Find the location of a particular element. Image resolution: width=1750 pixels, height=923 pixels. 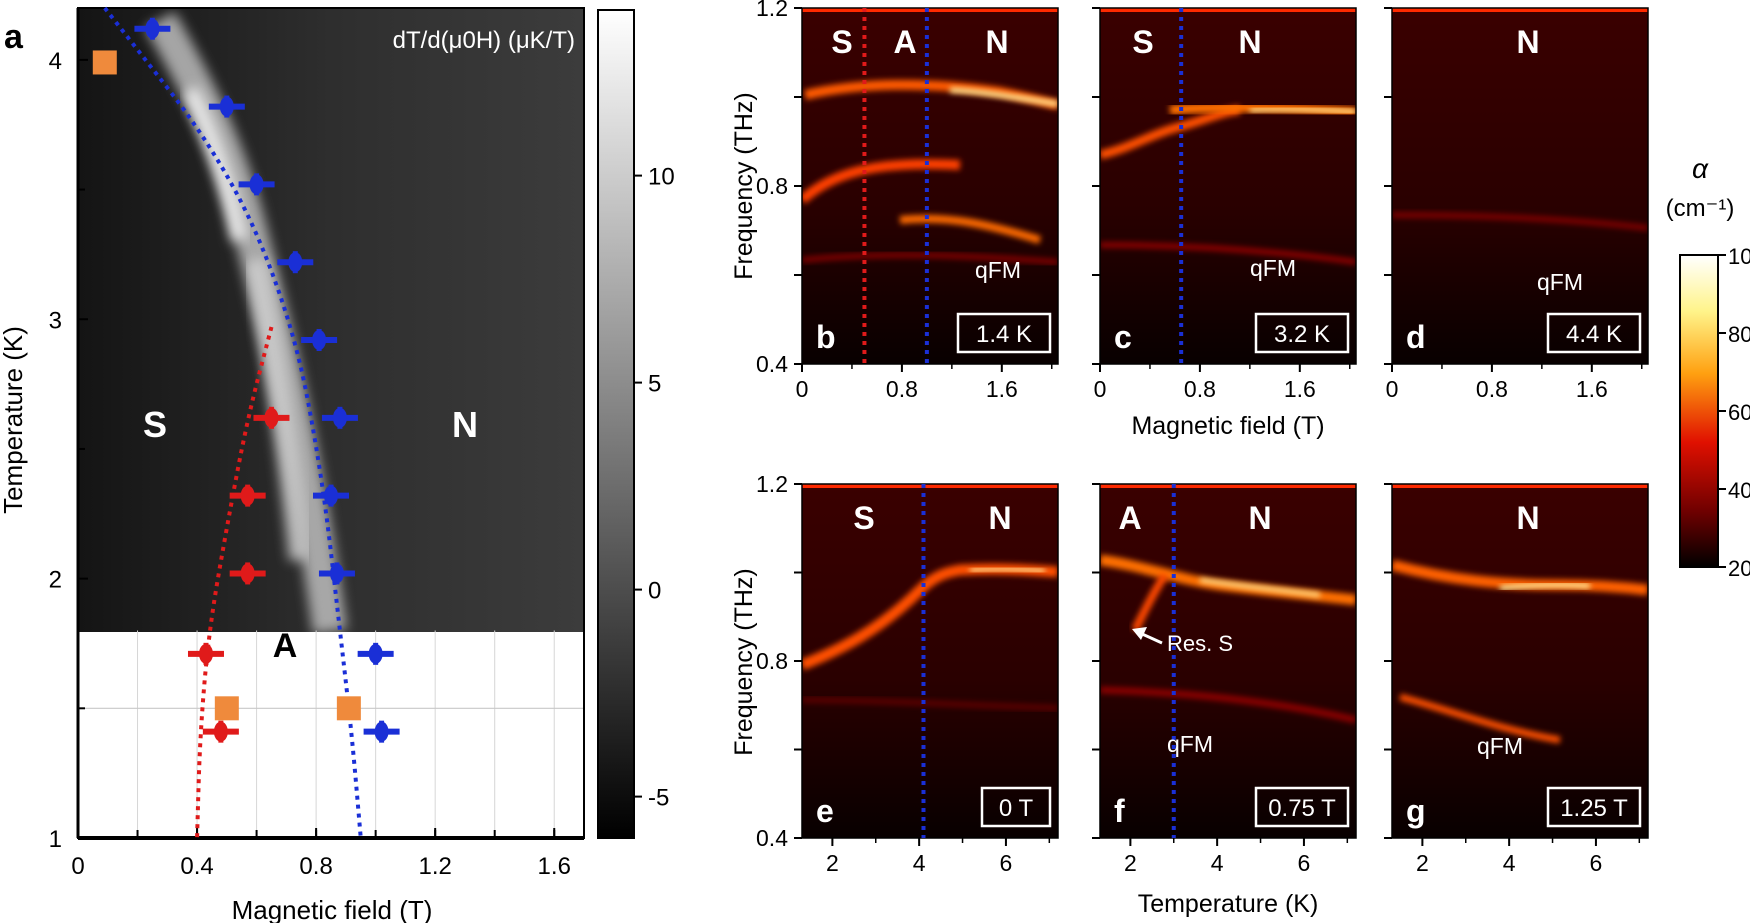

panel-d-condition-label: 4.4 K is located at coordinates (1594, 334).